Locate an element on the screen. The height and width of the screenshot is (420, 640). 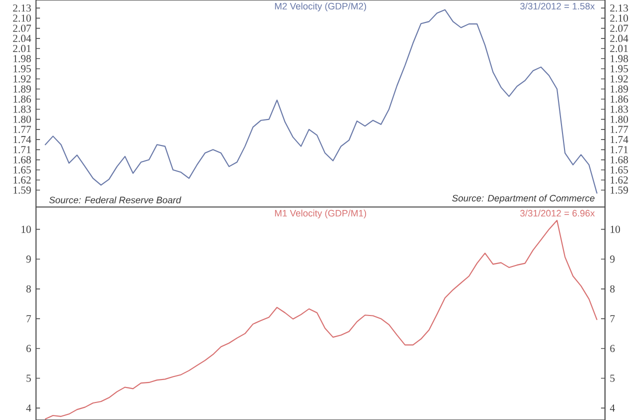
y2-tick-label: 2.04 is located at coordinates (619, 38).